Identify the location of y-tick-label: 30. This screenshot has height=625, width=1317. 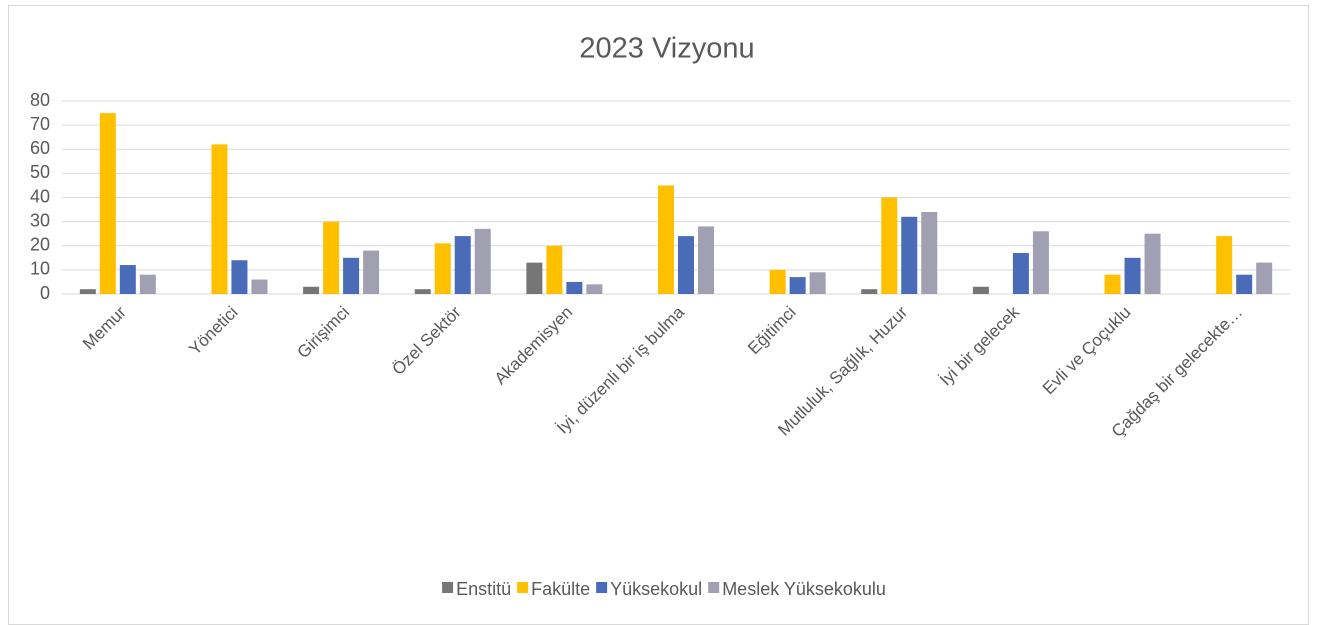
(40, 220).